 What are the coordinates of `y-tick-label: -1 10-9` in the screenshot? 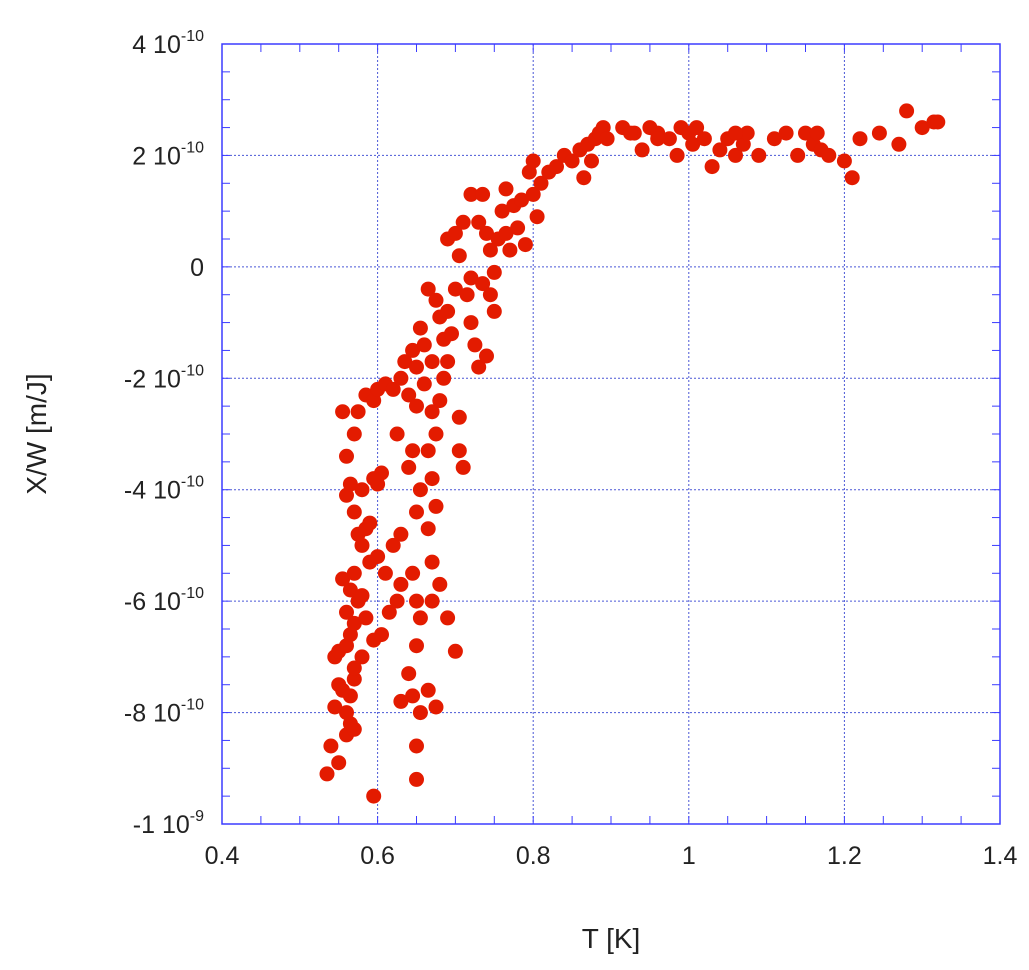 It's located at (168, 823).